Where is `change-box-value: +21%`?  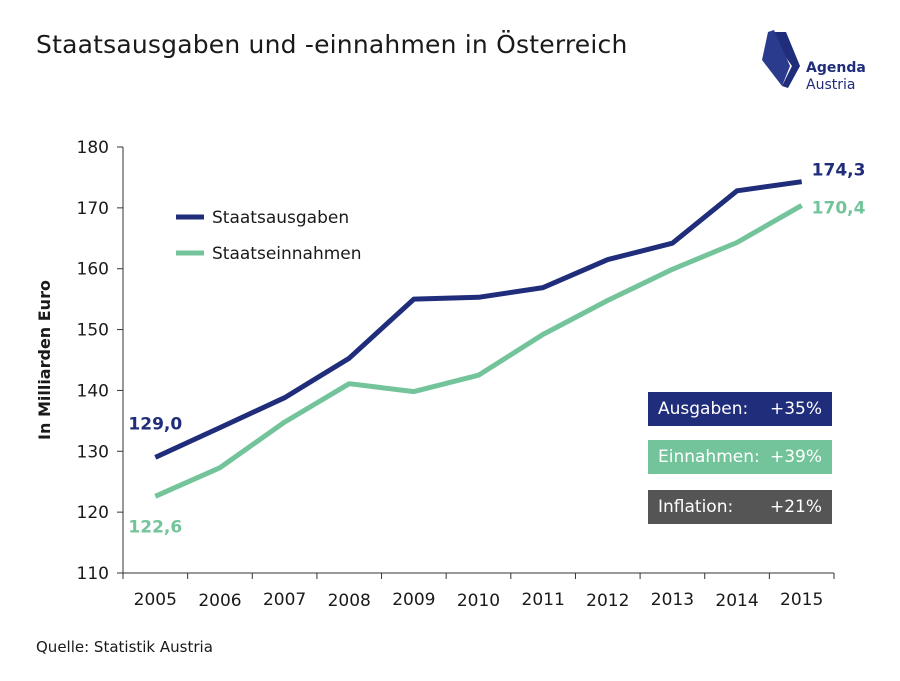 change-box-value: +21% is located at coordinates (795, 507).